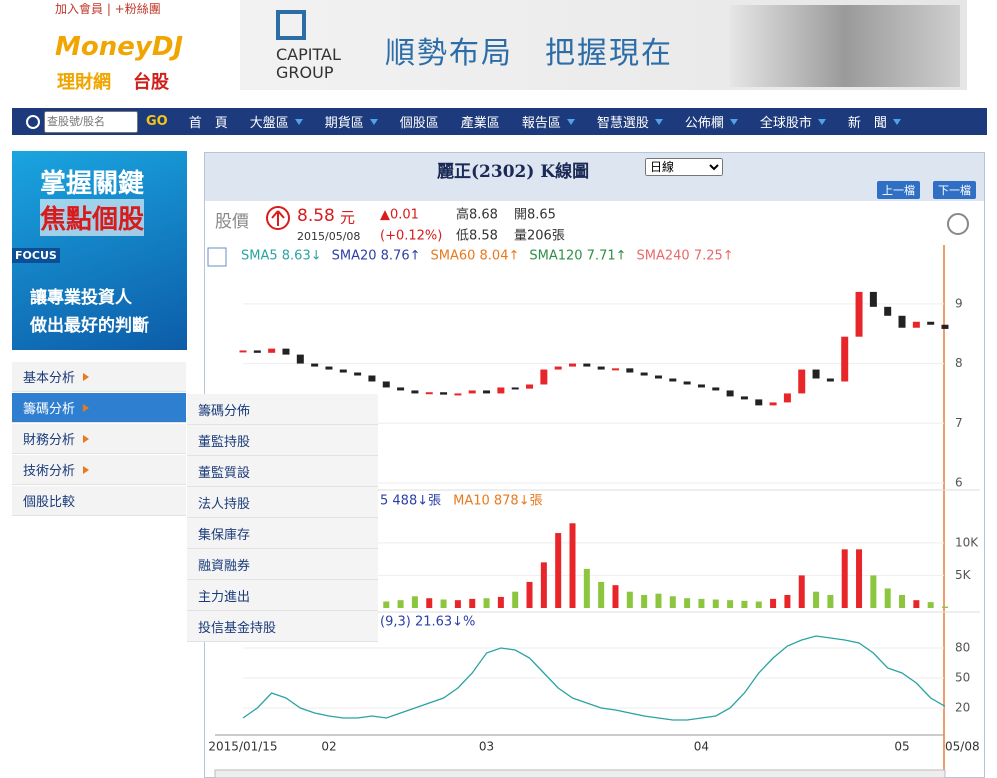  I want to click on sidebar-item: 基本分析, so click(99, 377).